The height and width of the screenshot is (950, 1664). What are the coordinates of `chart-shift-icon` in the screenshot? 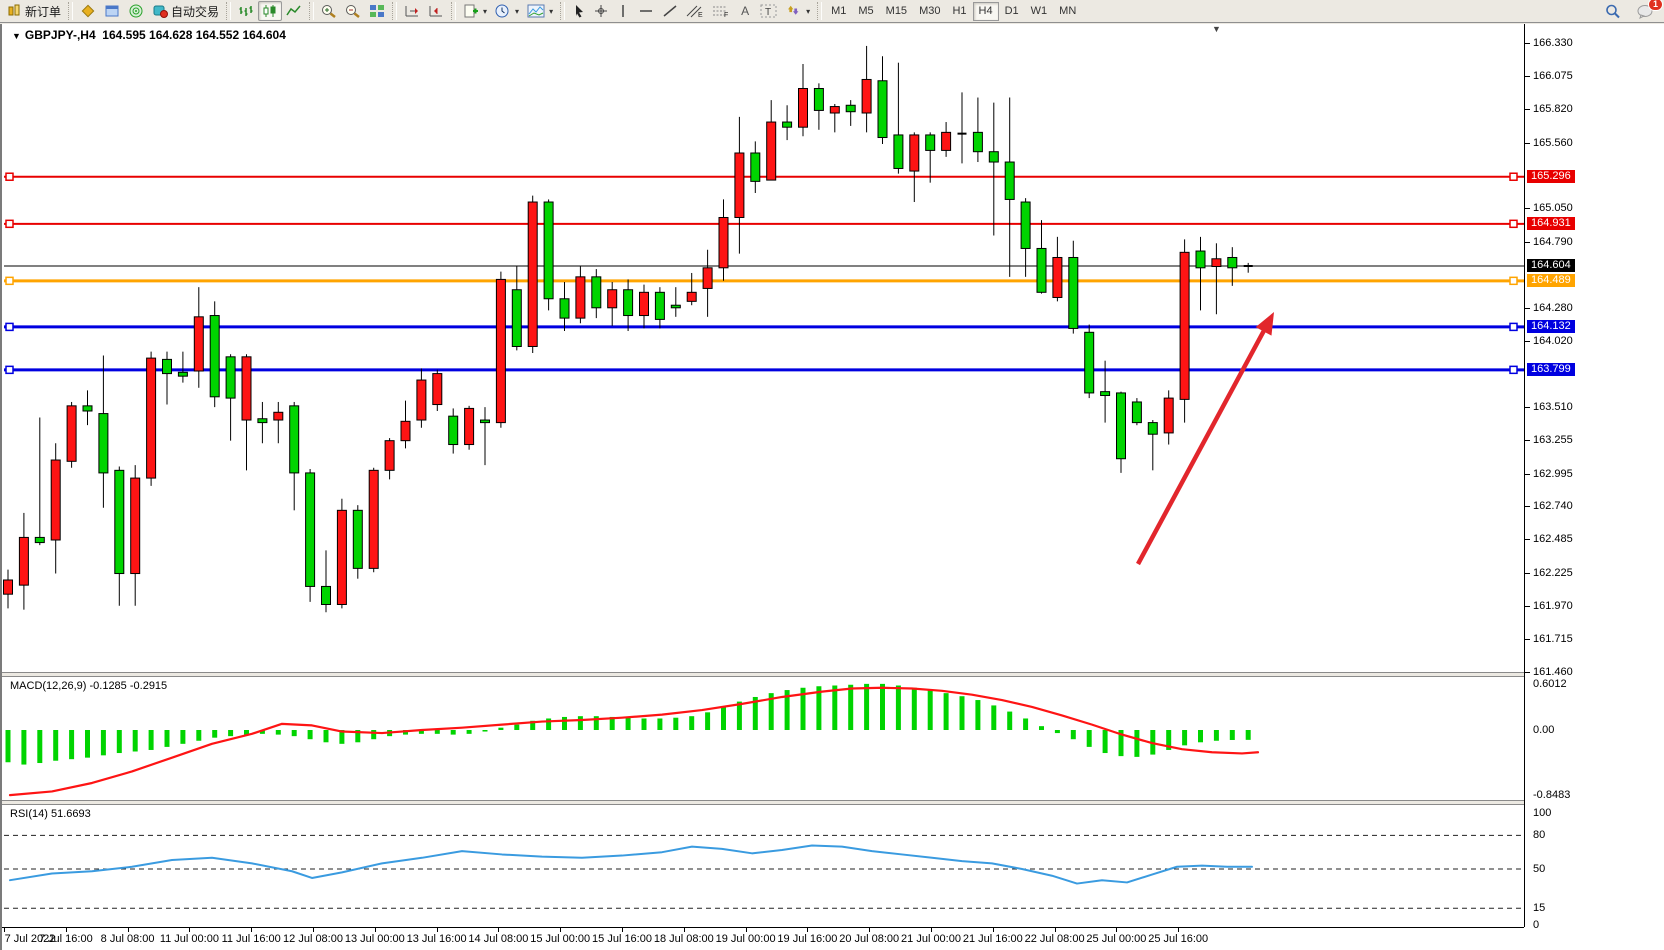 It's located at (436, 11).